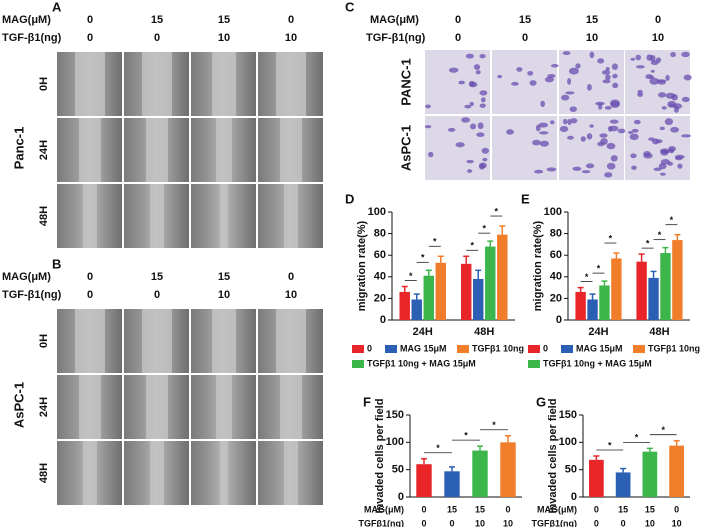 The width and height of the screenshot is (708, 532). What do you see at coordinates (554, 522) in the screenshot?
I see `table-label: TGFβ1(ng)` at bounding box center [554, 522].